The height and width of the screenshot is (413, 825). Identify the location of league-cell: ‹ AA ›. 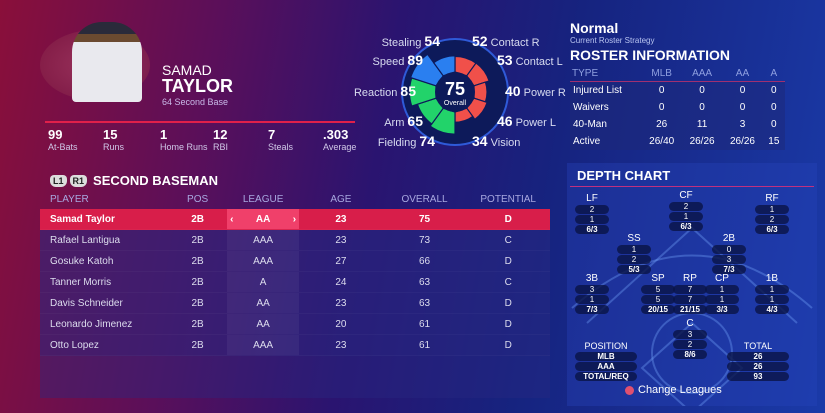
(263, 219).